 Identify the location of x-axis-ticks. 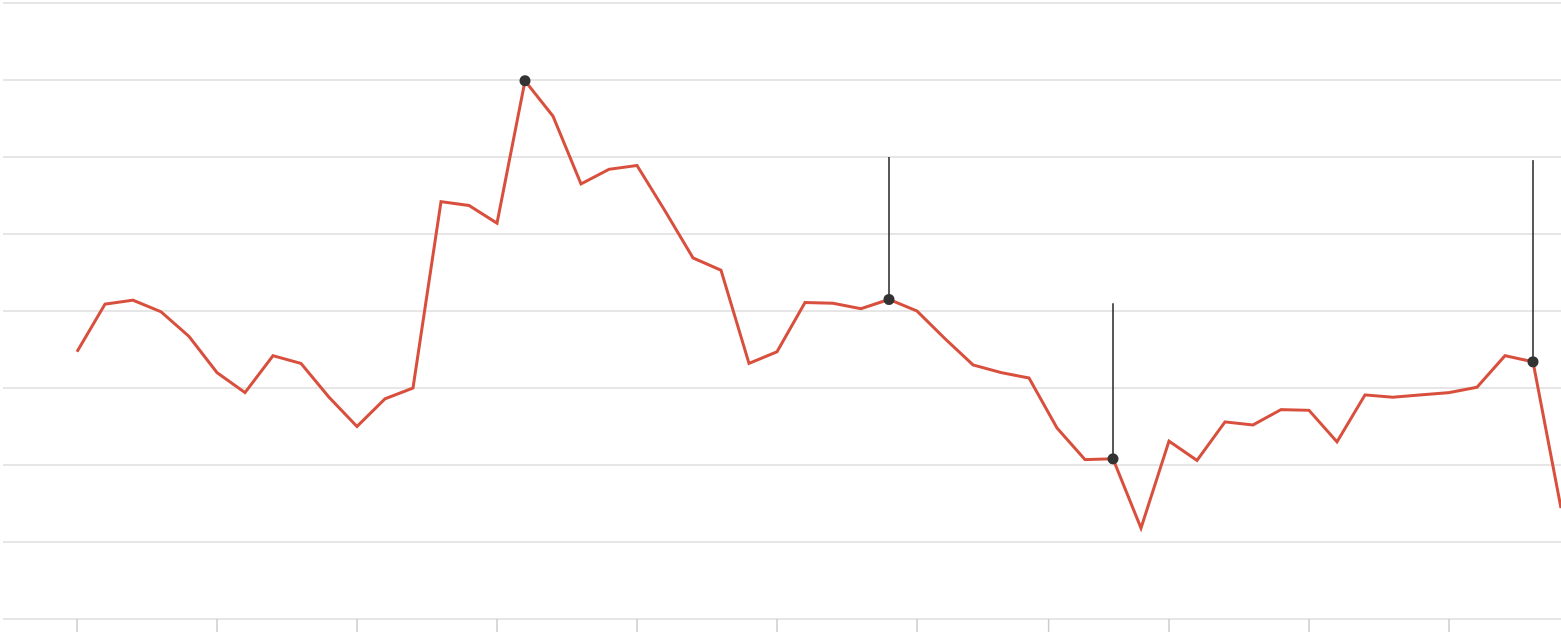
(763, 625).